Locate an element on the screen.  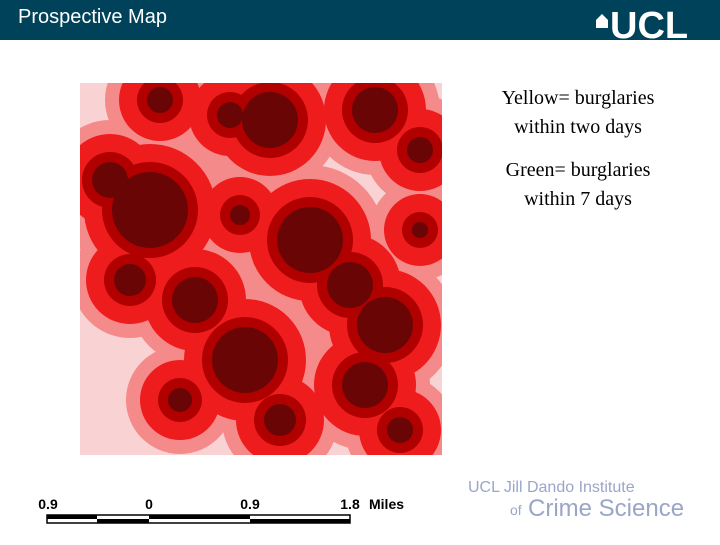
footer-line: UCL Jill Dando Institute is located at coordinates (551, 487).